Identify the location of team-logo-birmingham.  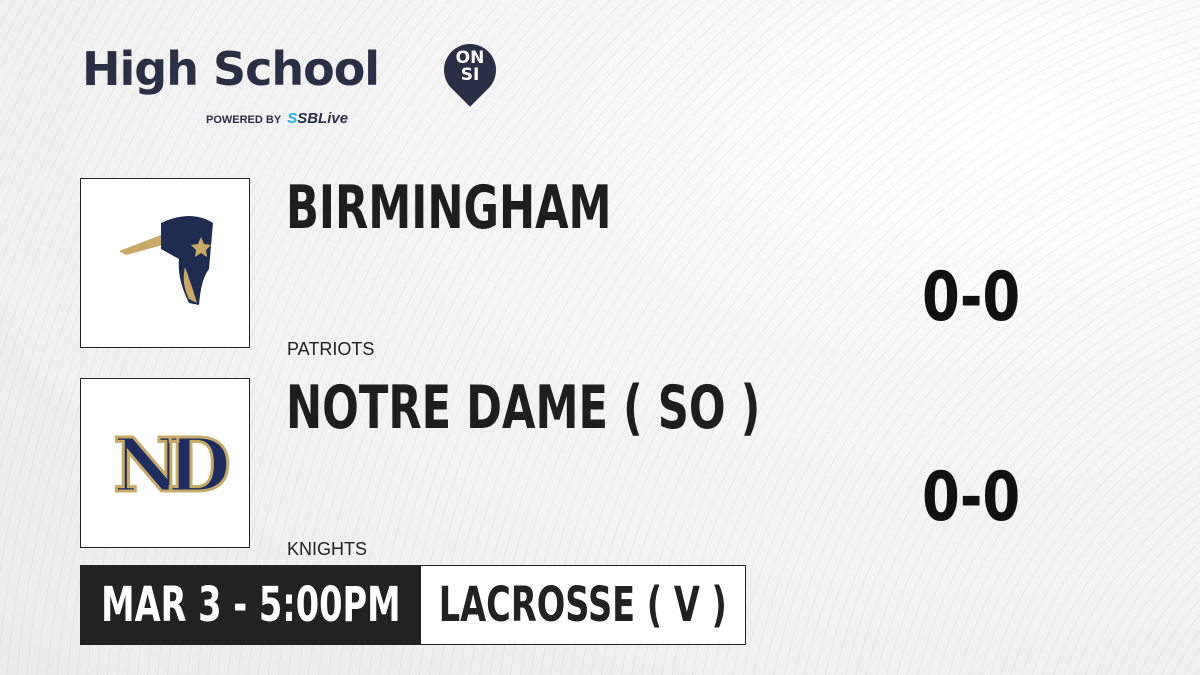
(165, 263).